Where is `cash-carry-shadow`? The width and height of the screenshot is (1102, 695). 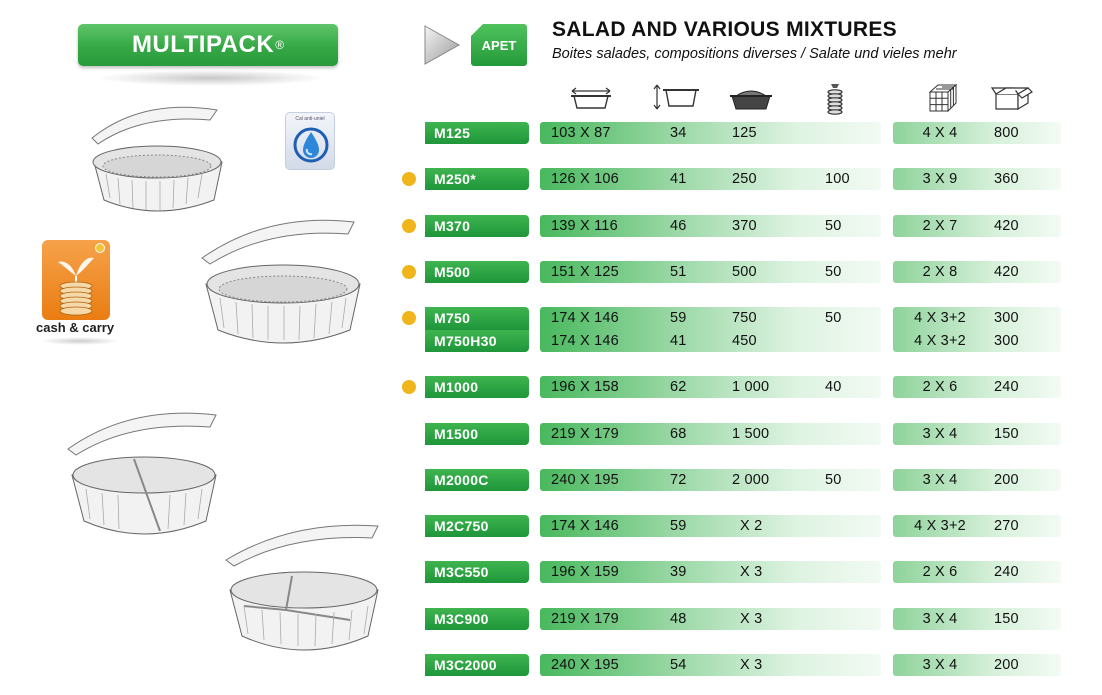 cash-carry-shadow is located at coordinates (80, 341).